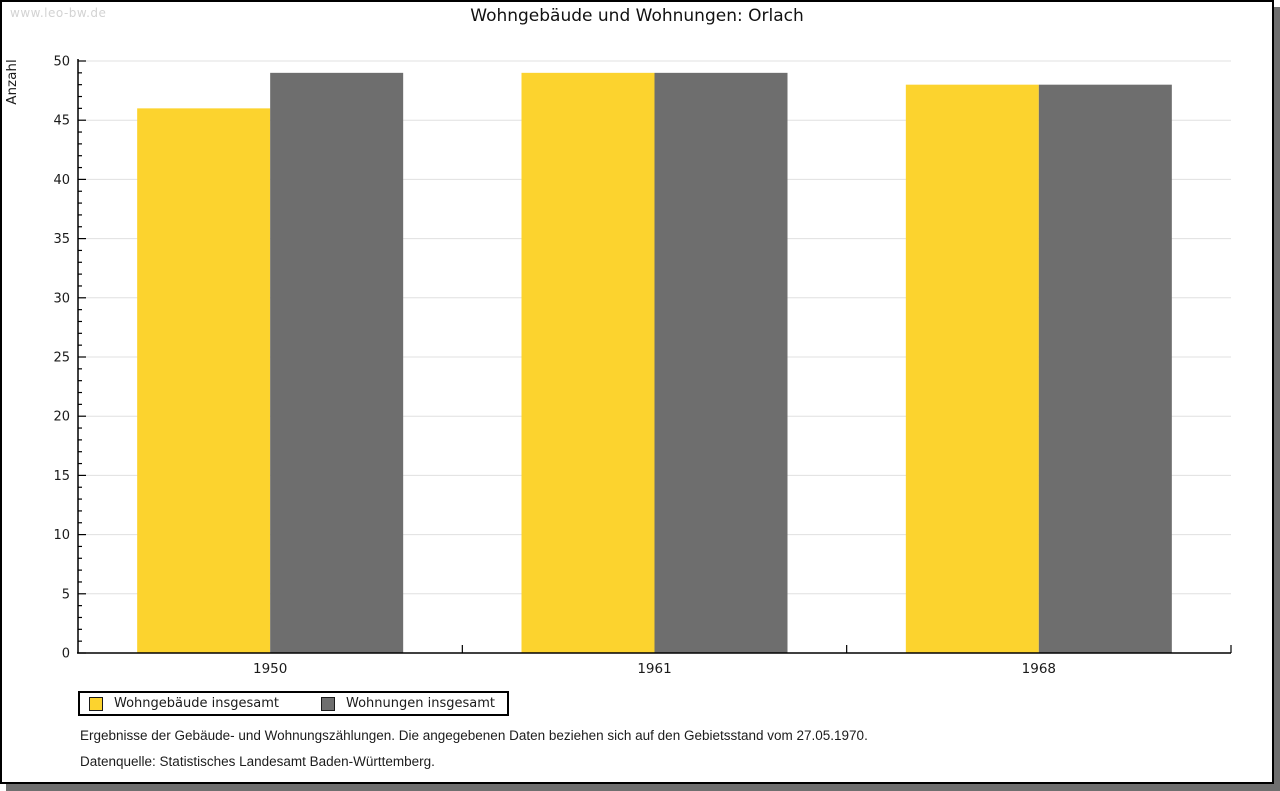 Image resolution: width=1280 pixels, height=791 pixels. I want to click on y-tick-label: 5, so click(66, 594).